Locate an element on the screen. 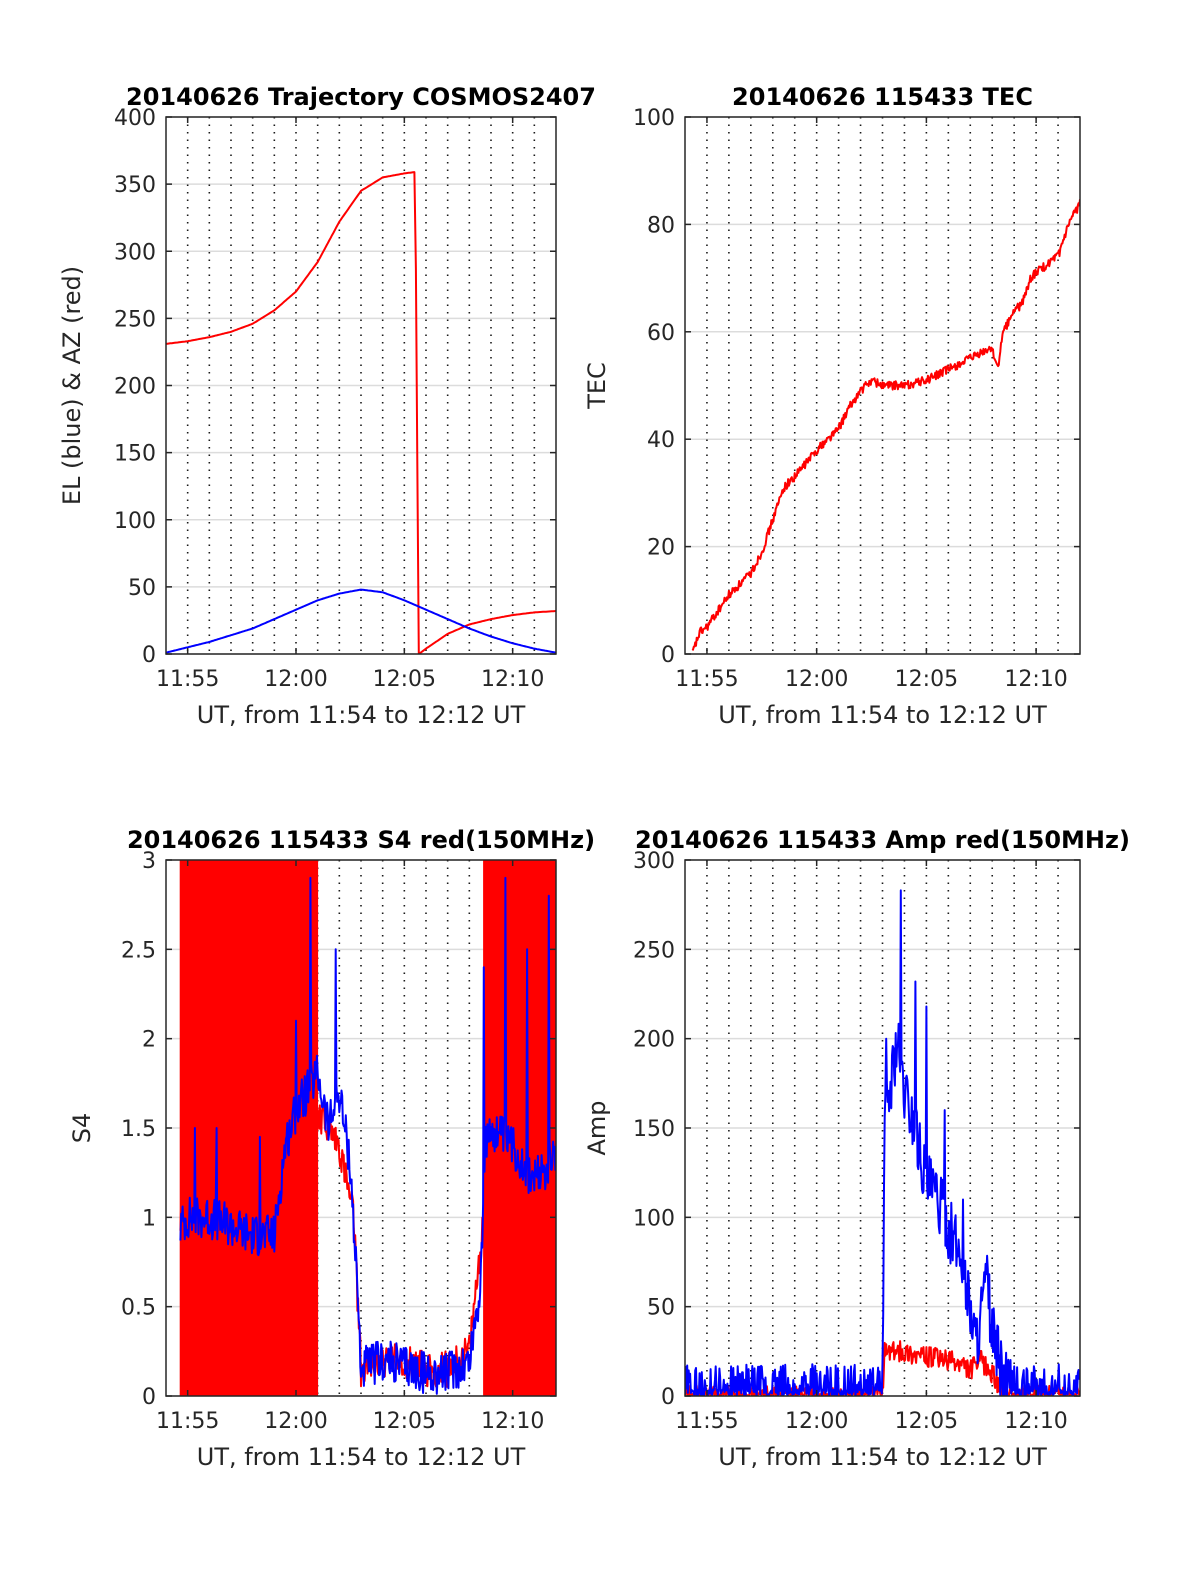 The width and height of the screenshot is (1200, 1575). series-red-saturation is located at coordinates (249, 1128).